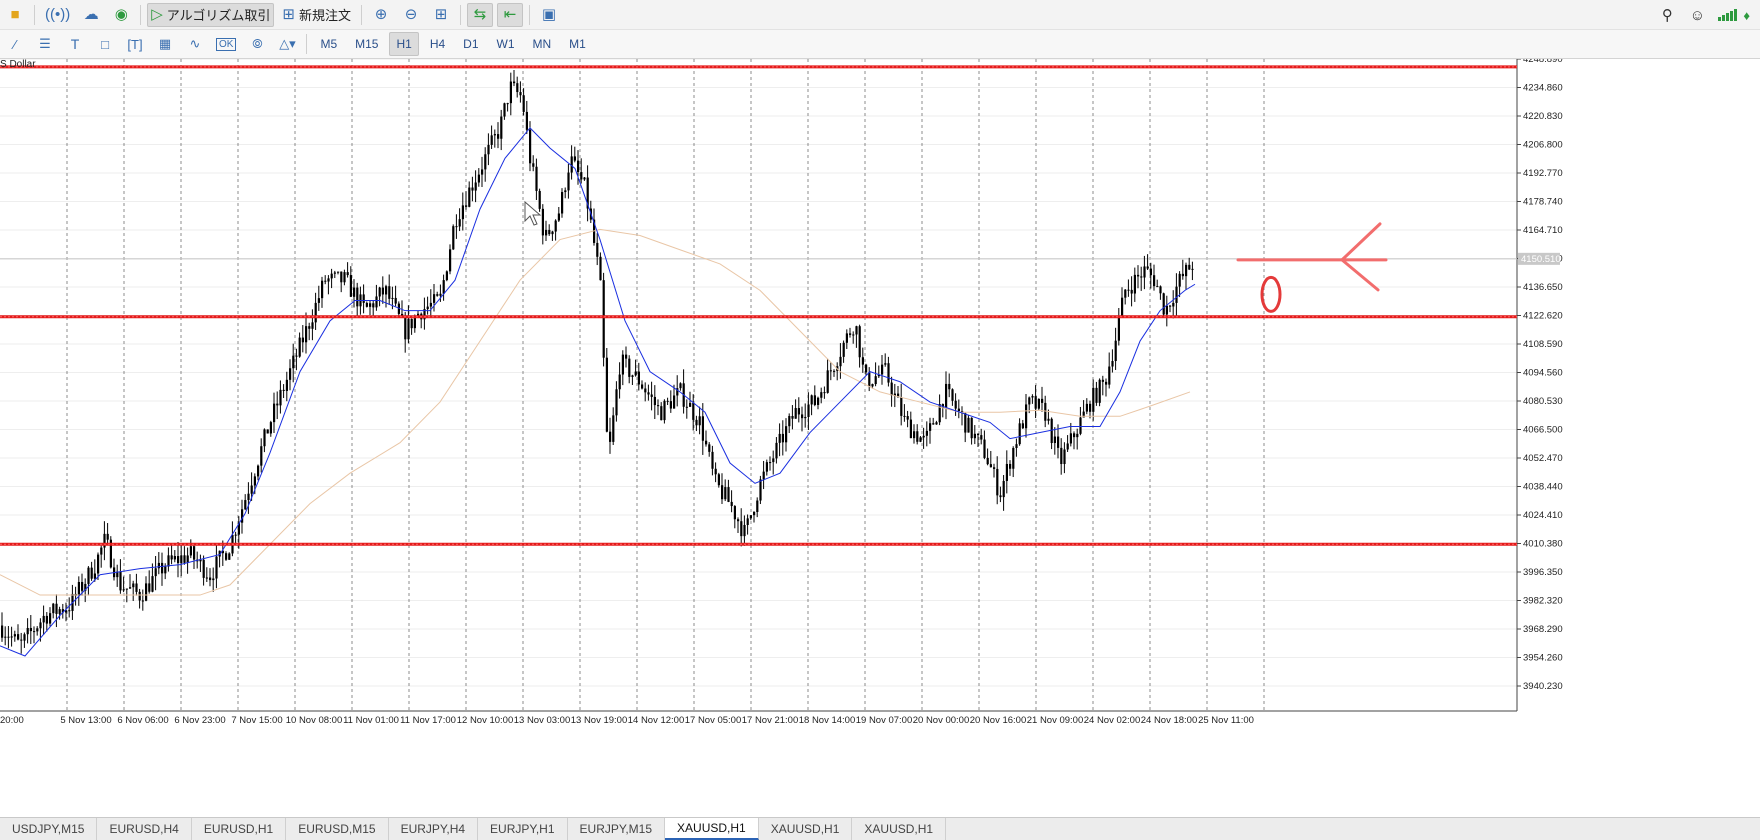 This screenshot has height=840, width=1760. I want to click on timeframe-button-m5: M5, so click(329, 44).